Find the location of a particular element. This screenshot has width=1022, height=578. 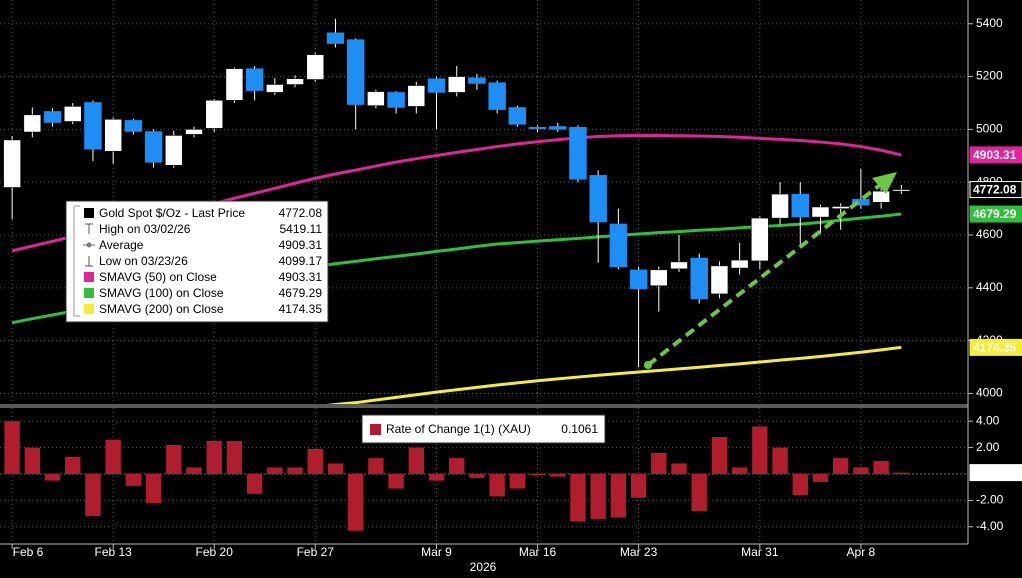

y-tick-label: 4600 is located at coordinates (989, 234).